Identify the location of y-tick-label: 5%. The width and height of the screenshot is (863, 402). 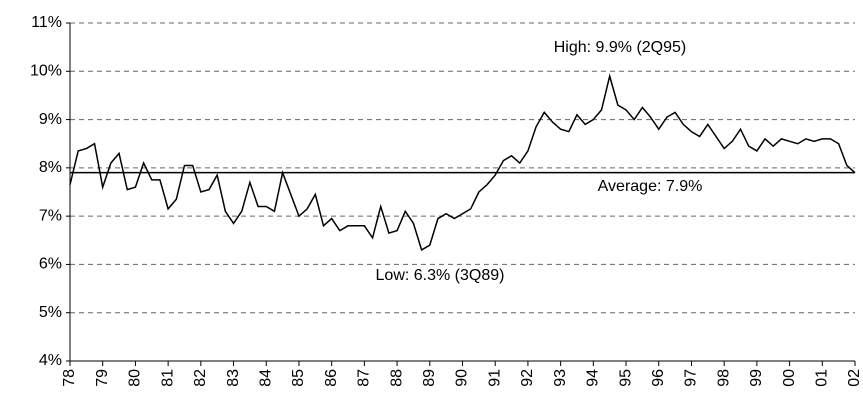
(50, 312).